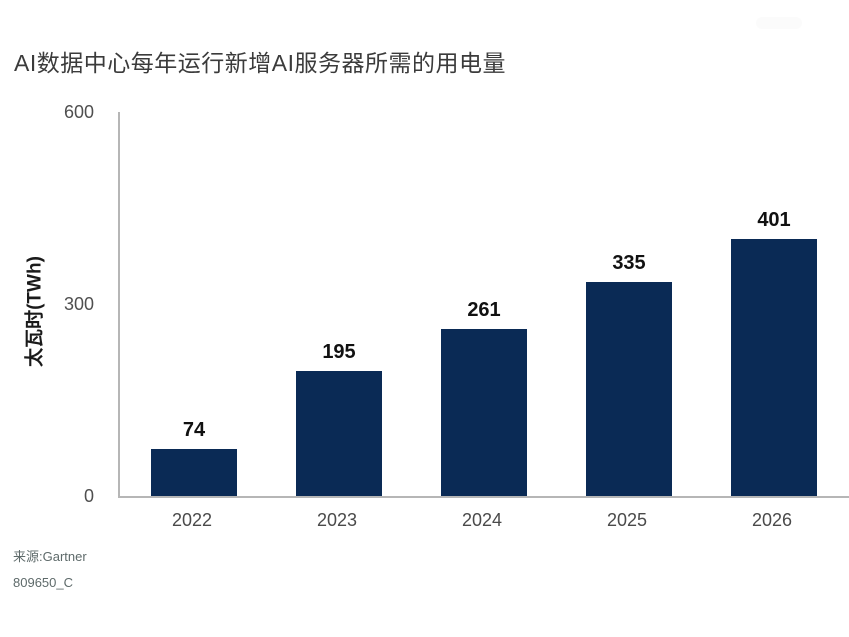  I want to click on x-axis-label-2024: 2024, so click(482, 520).